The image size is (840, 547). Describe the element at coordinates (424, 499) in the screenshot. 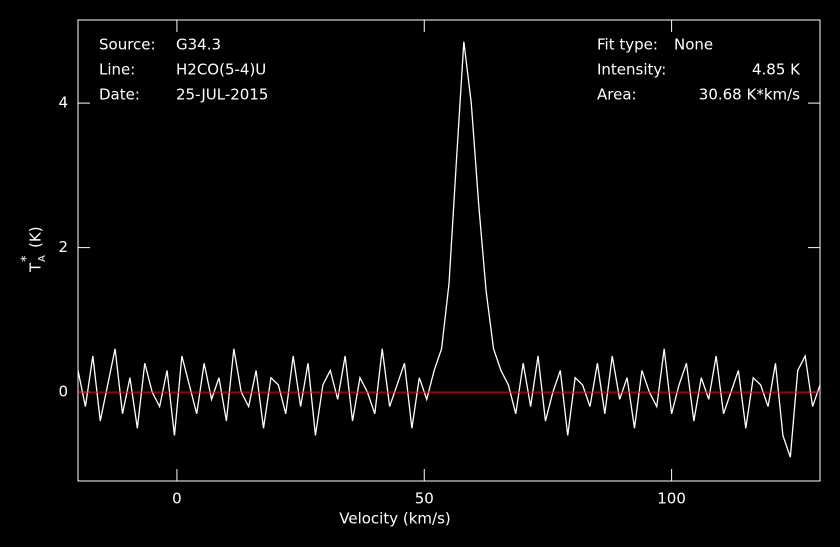

I see `x-tick-label: 50` at that location.